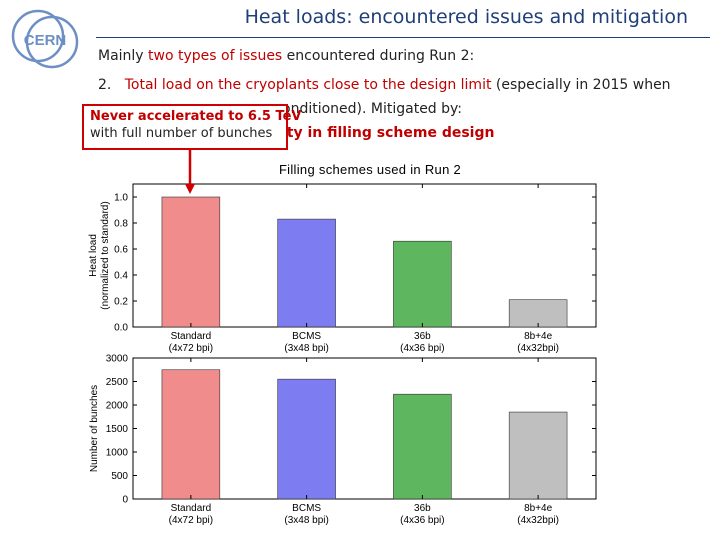 This screenshot has width=720, height=540. What do you see at coordinates (121, 198) in the screenshot?
I see `y-tick-label: 1.0` at bounding box center [121, 198].